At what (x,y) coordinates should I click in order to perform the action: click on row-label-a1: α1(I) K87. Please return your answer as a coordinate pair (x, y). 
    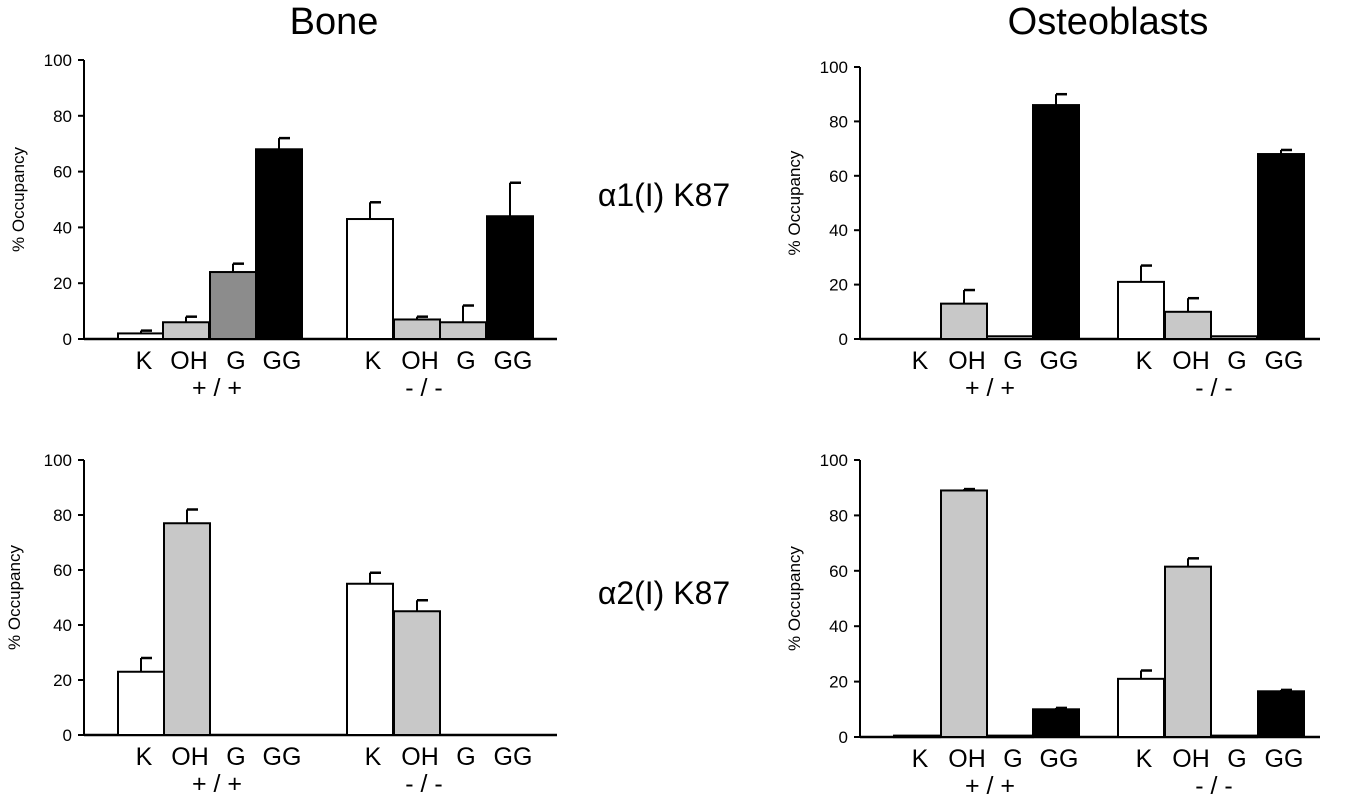
    Looking at the image, I should click on (664, 195).